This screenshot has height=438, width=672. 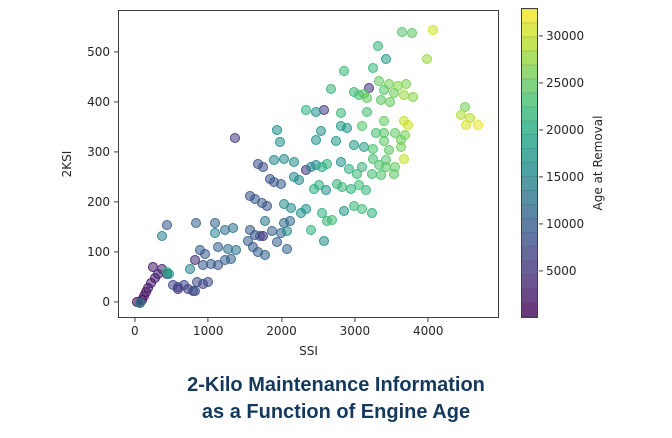 I want to click on colorbar-band-lines, so click(x=529, y=163).